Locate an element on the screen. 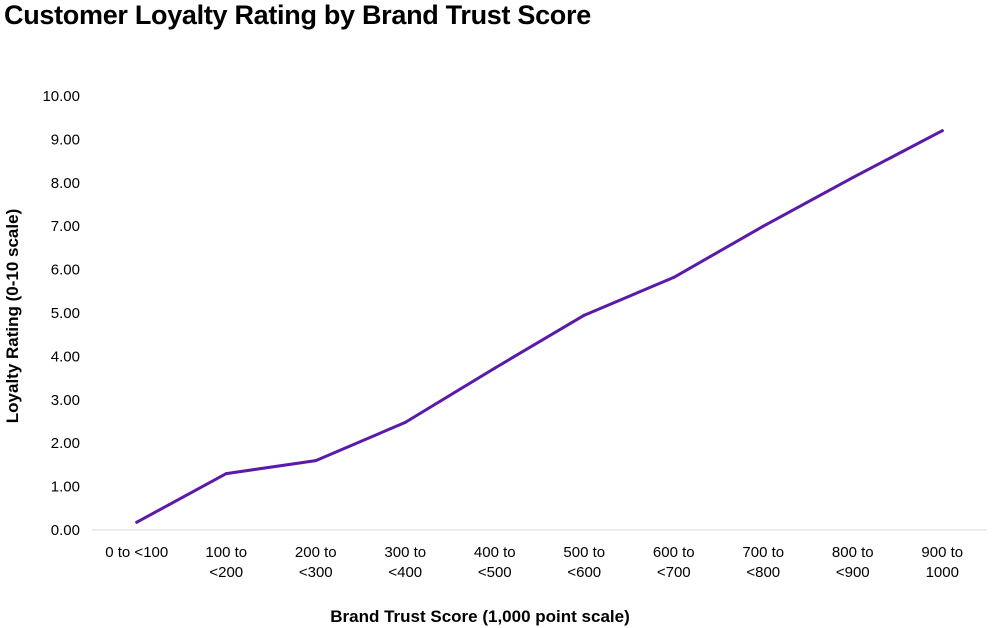  x-tick-label: 200 to <300 is located at coordinates (316, 562).